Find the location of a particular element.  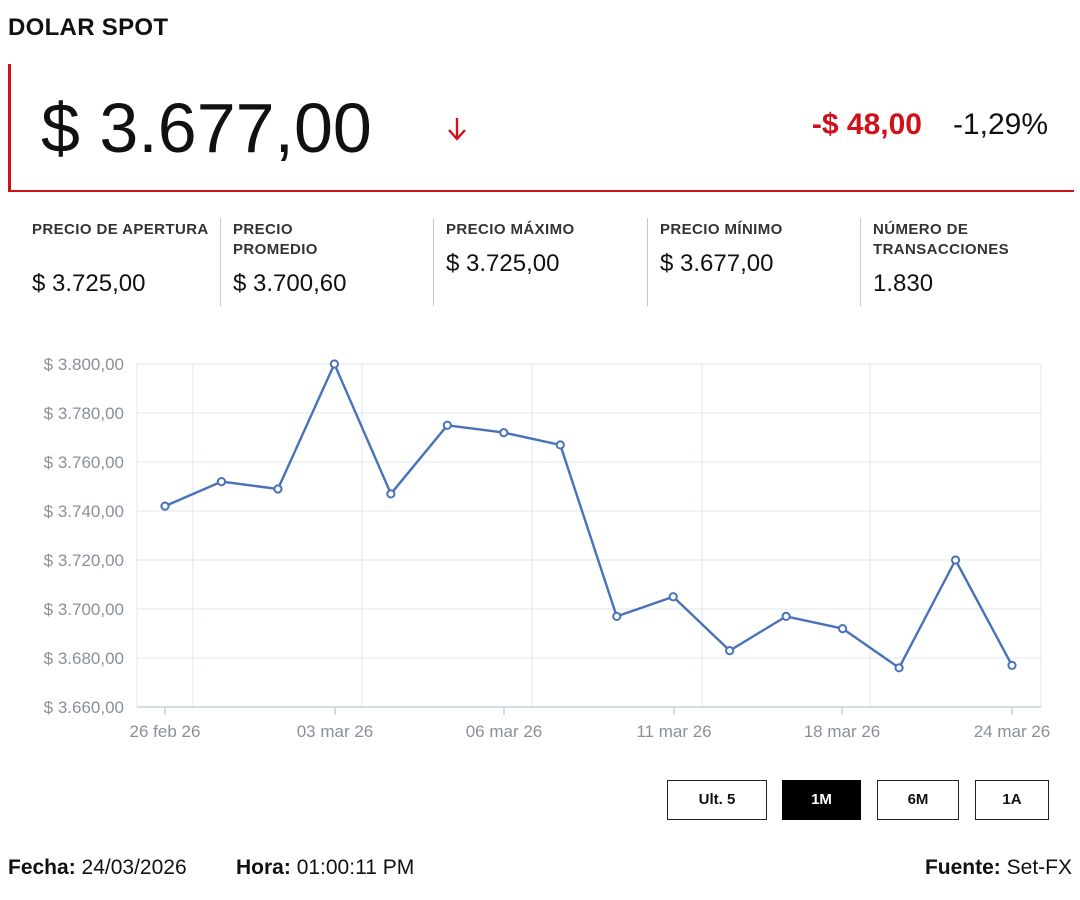

current-price: $ 3.677,00 is located at coordinates (206, 128).